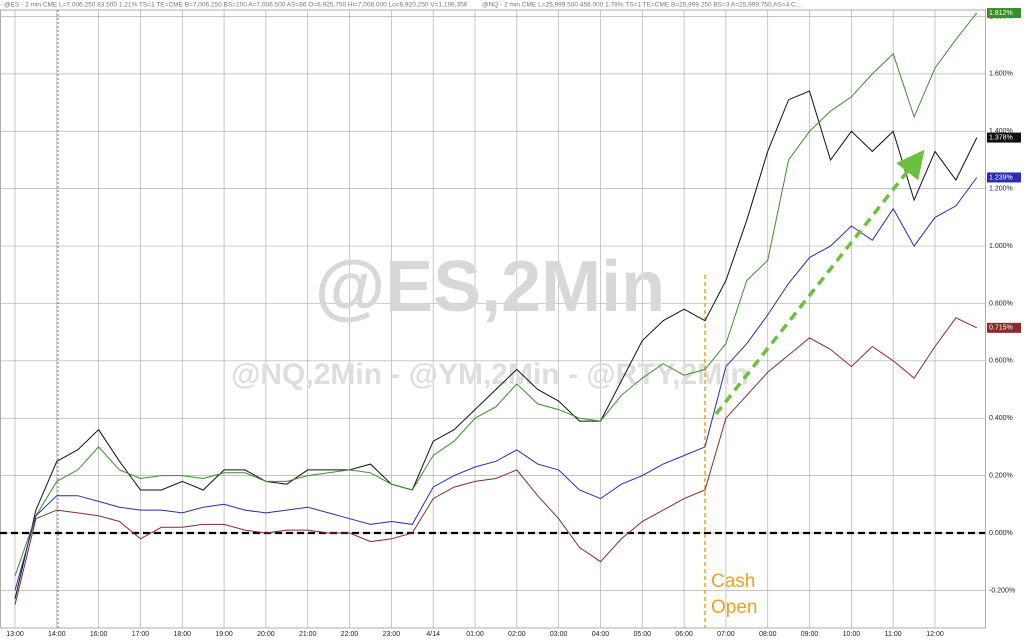 The width and height of the screenshot is (1024, 640). I want to click on y-tick-label: 0.800%, so click(1001, 303).